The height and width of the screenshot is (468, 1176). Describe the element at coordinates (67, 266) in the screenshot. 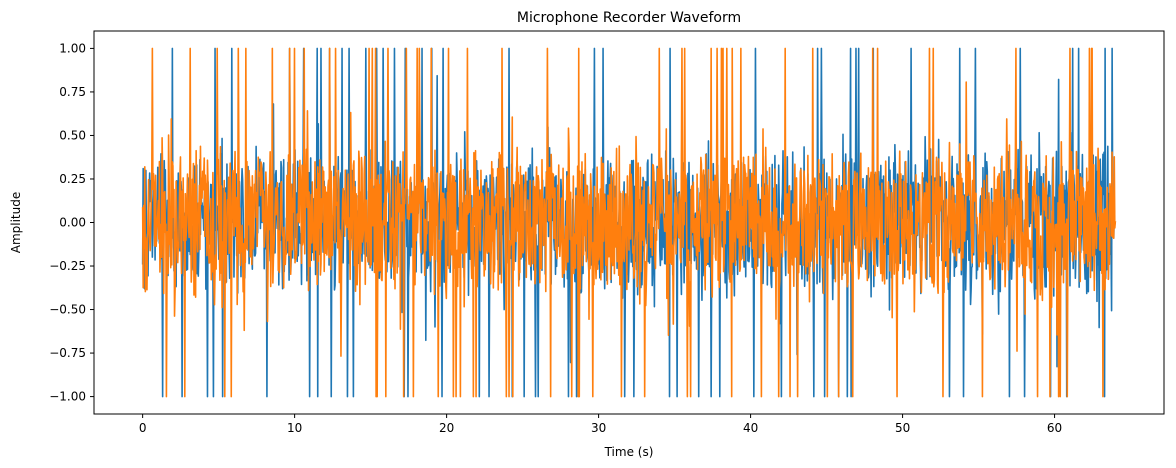

I see `y-tick-label: −0.25` at that location.